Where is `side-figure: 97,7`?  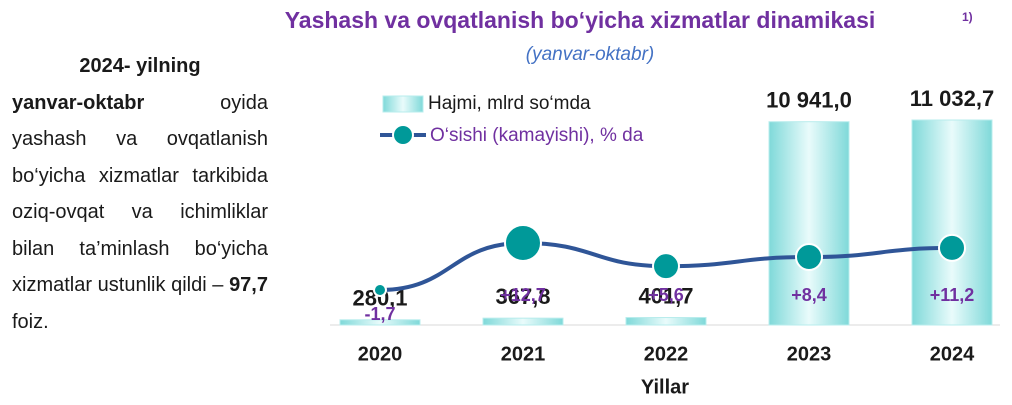
side-figure: 97,7 is located at coordinates (248, 285).